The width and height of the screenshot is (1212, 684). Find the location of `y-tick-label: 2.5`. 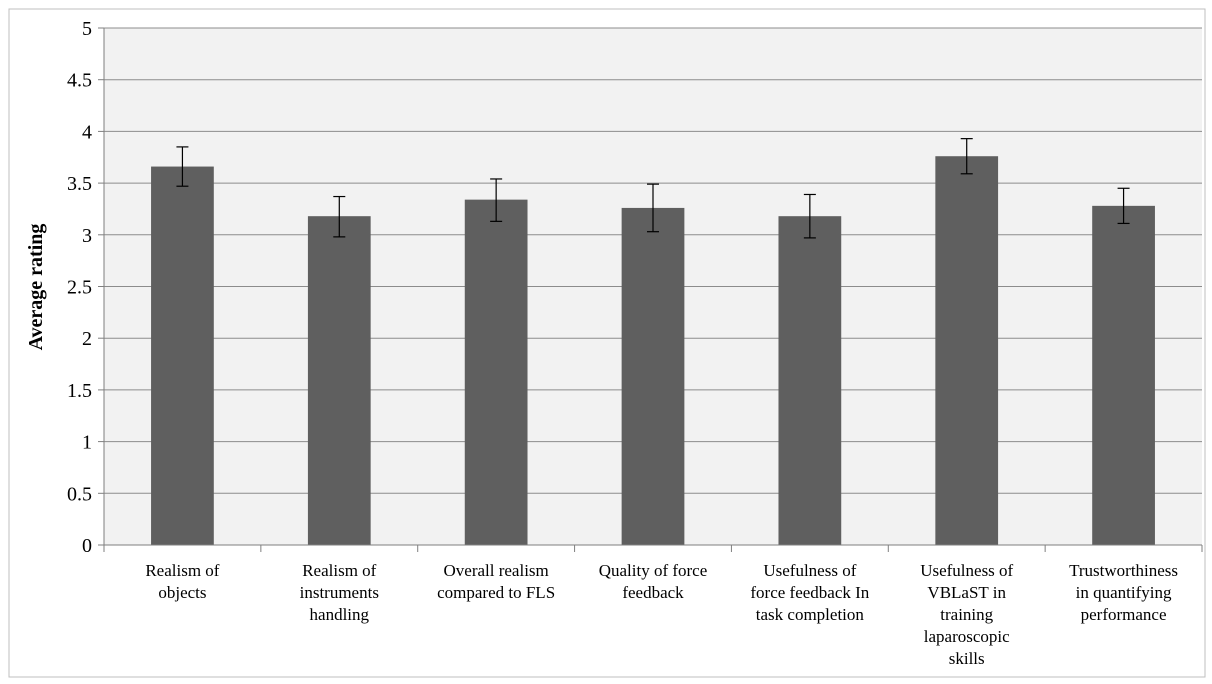

y-tick-label: 2.5 is located at coordinates (79, 288).